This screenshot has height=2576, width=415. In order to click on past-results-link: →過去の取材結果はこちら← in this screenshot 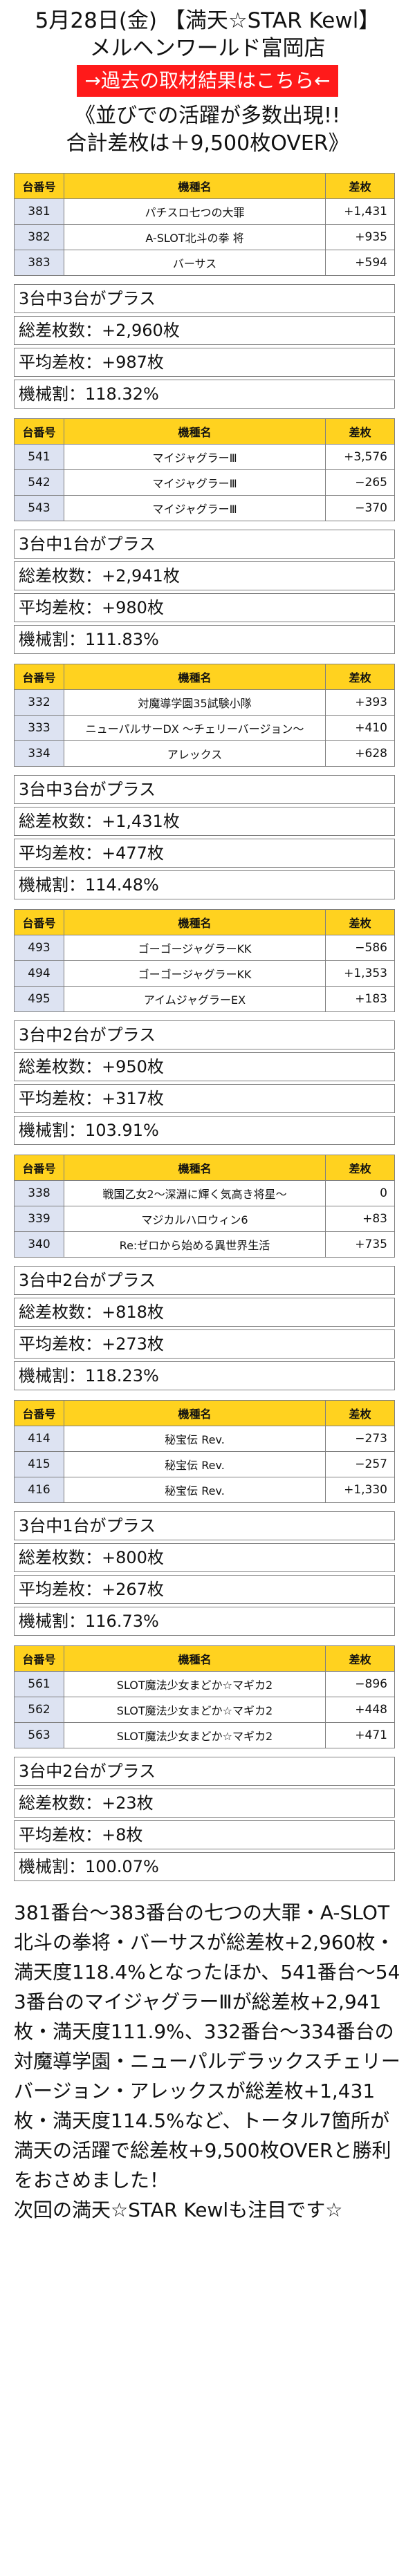, I will do `click(207, 81)`.